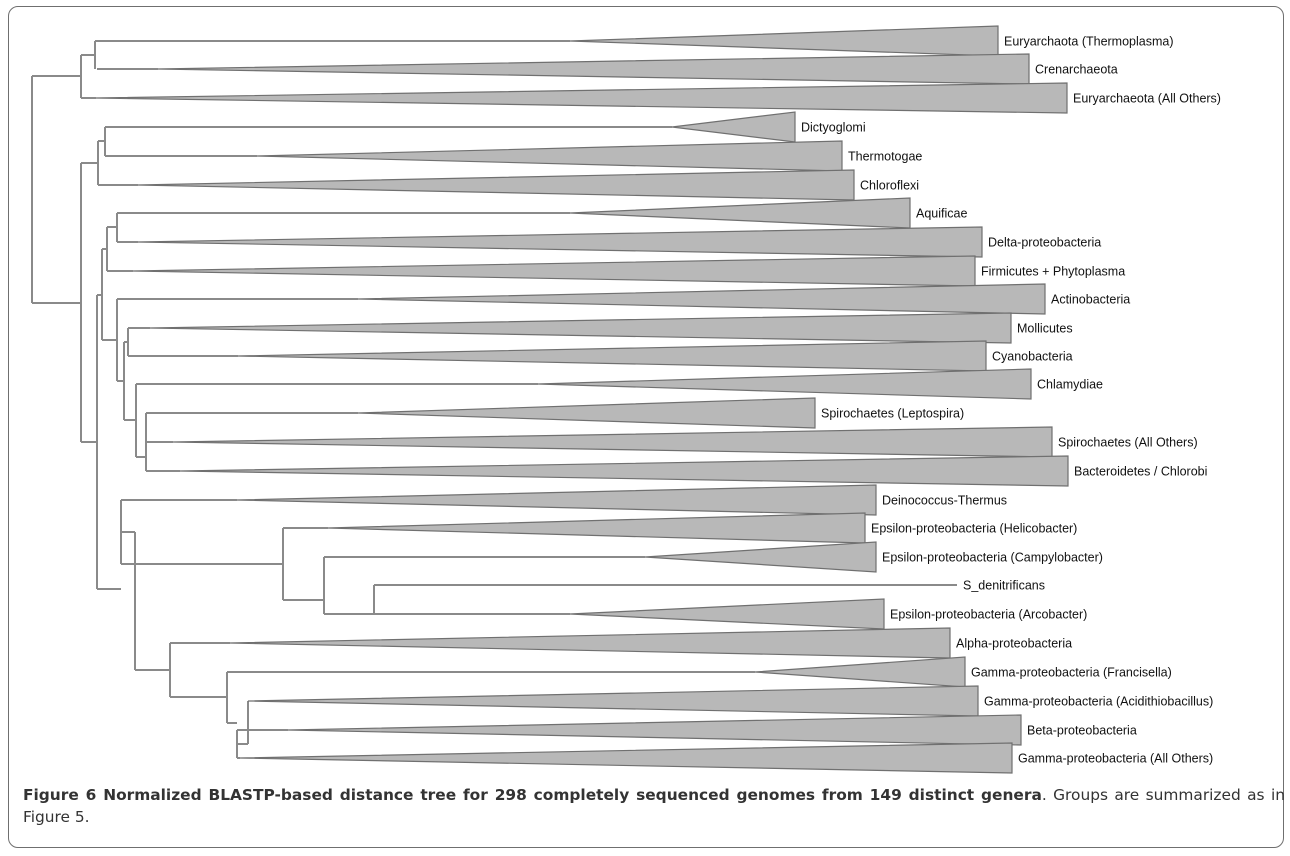  I want to click on clade-label: S_denitrificans, so click(1004, 586).